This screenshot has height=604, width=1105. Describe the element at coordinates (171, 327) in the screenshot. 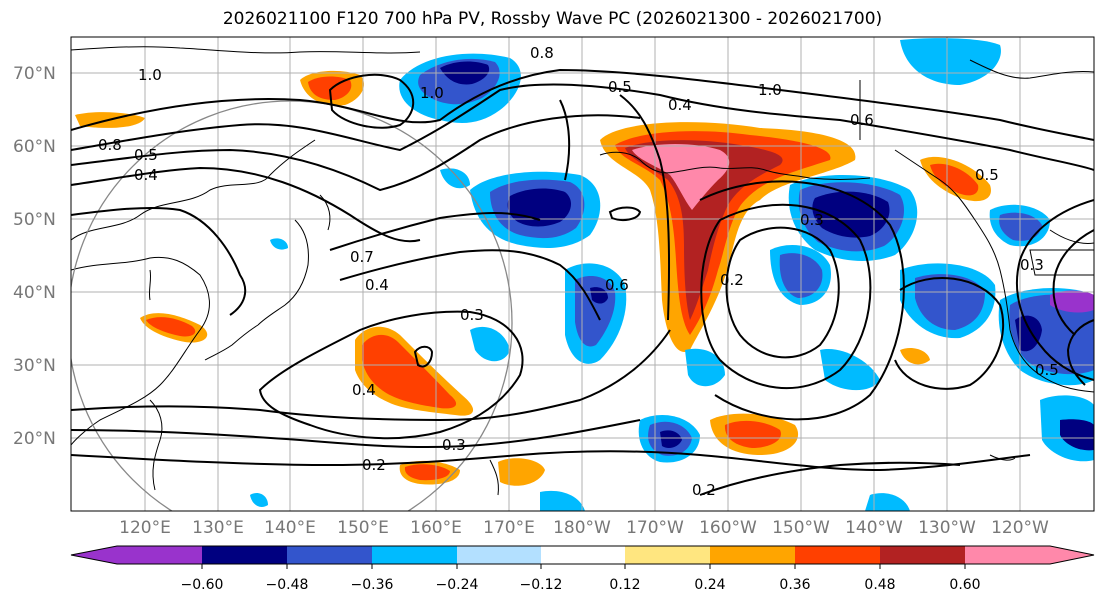

I see `positive-anomaly-west-core` at that location.